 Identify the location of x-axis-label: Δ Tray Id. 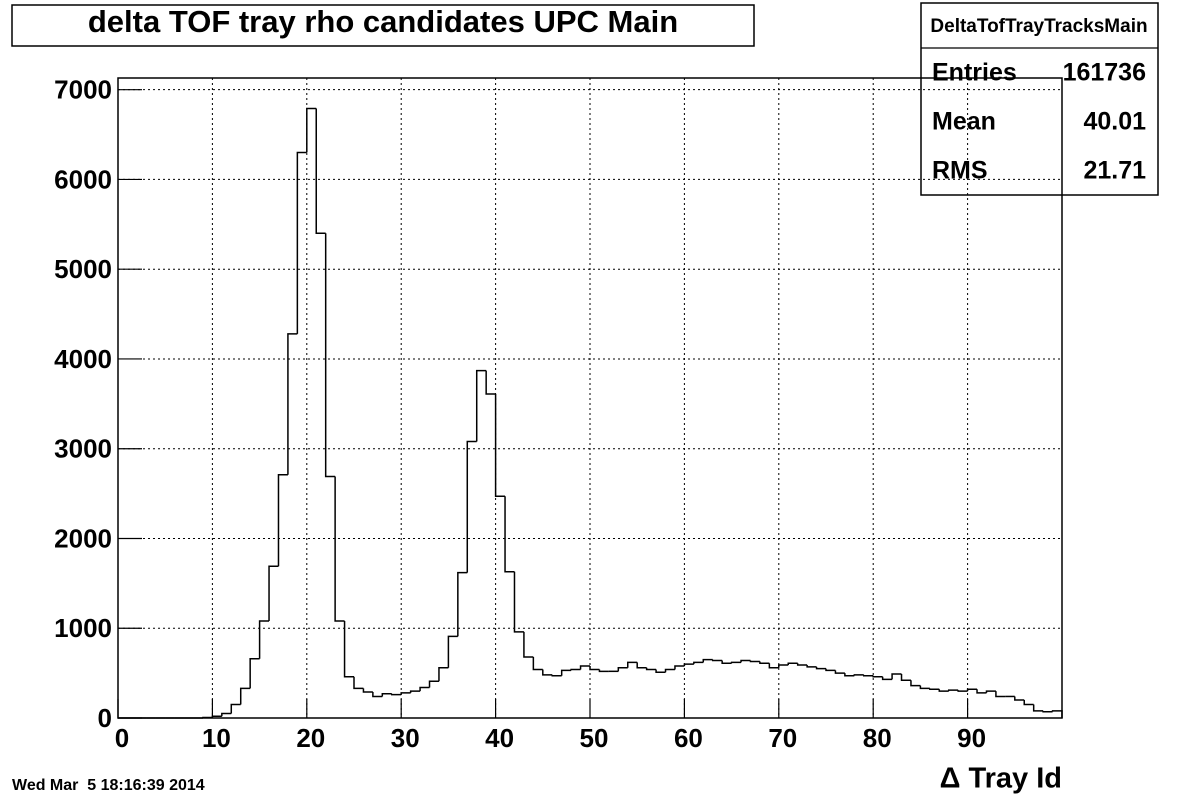
(1001, 779).